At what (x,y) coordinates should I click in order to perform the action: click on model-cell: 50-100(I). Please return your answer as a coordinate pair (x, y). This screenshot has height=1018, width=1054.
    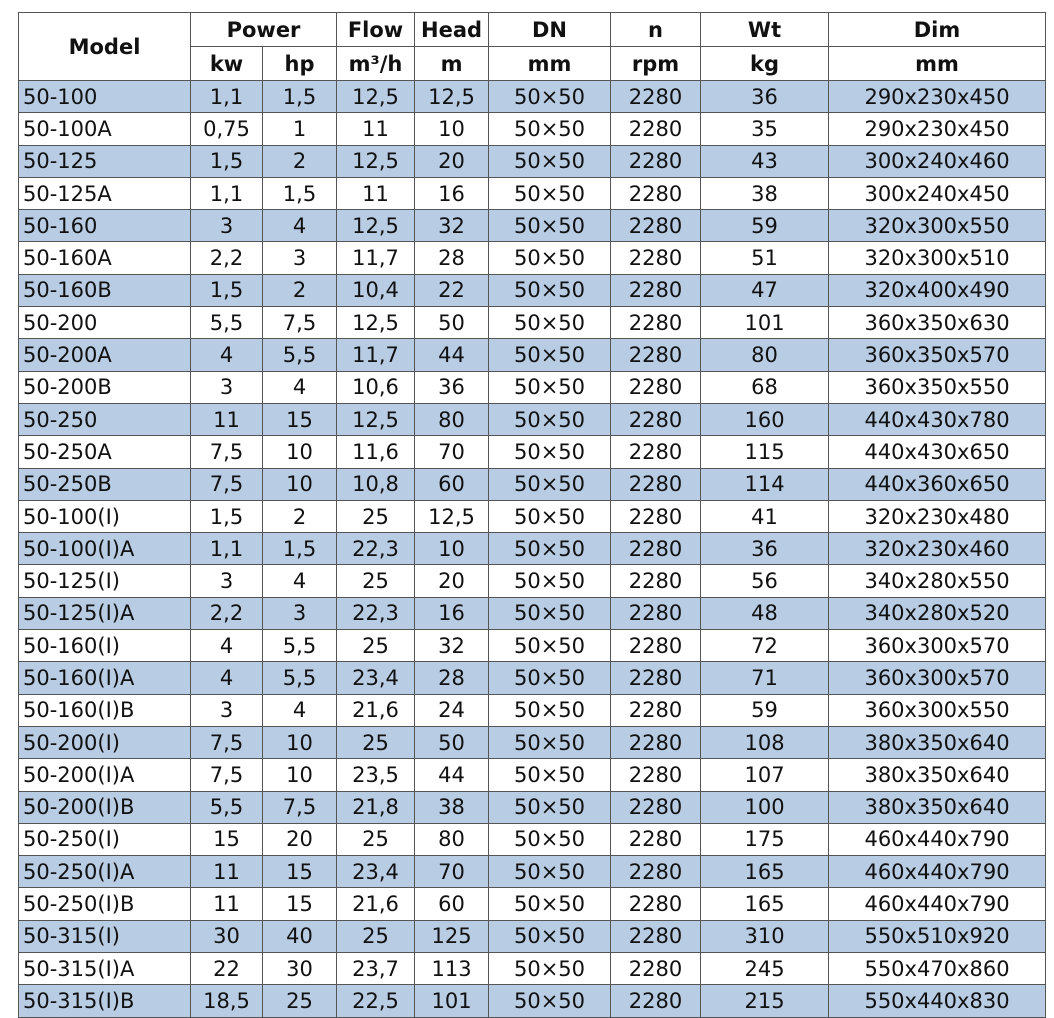
    Looking at the image, I should click on (104, 516).